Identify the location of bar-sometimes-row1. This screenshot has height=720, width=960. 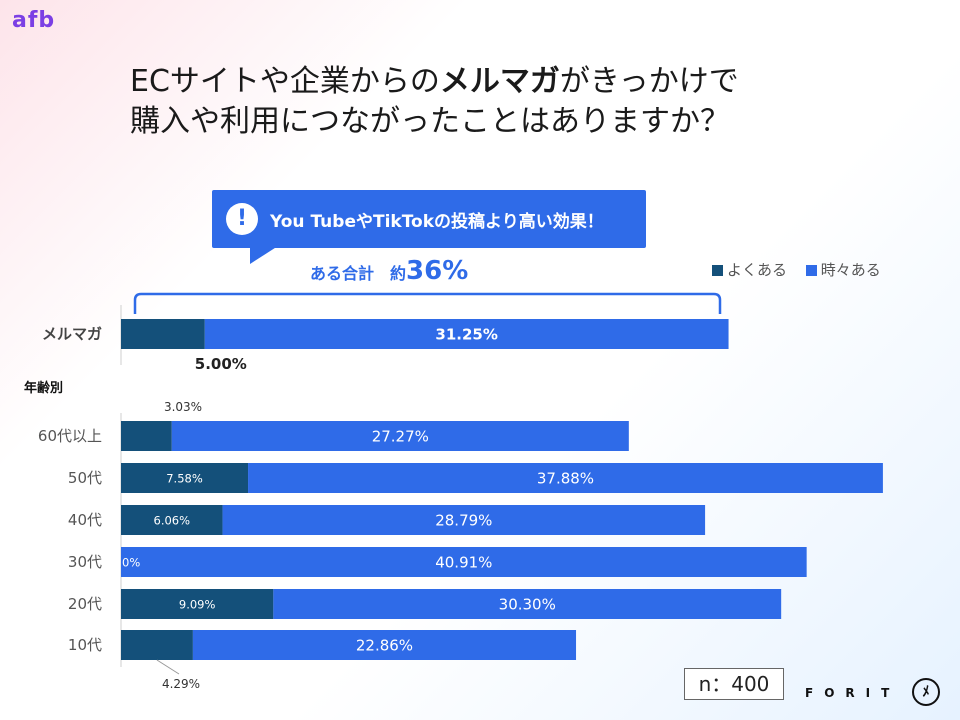
(400, 436).